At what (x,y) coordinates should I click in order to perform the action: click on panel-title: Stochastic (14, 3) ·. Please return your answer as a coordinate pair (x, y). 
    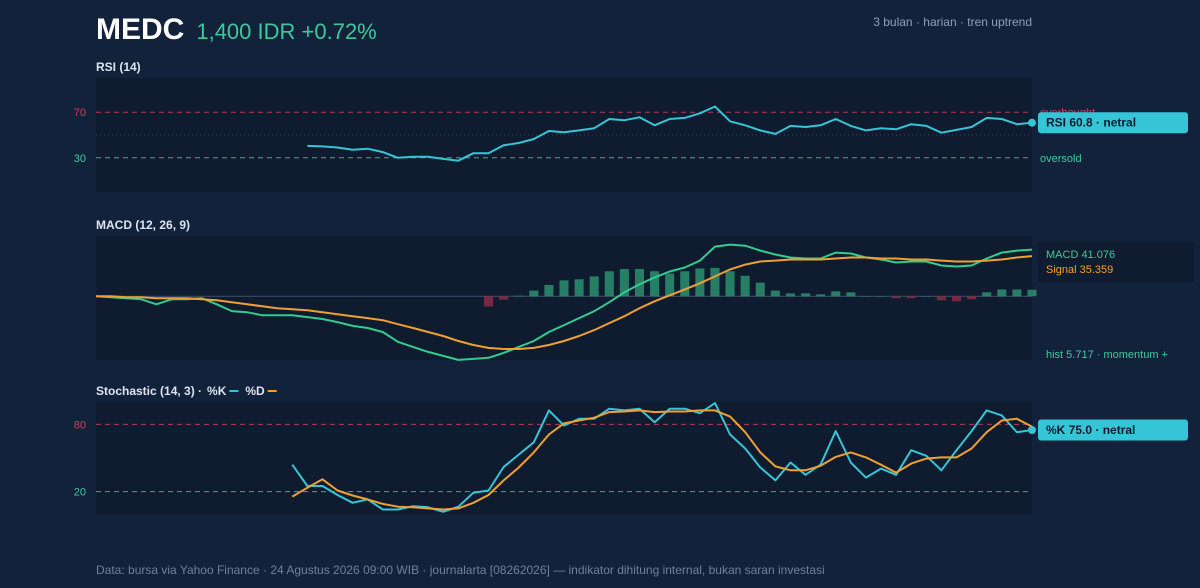
    Looking at the image, I should click on (149, 391).